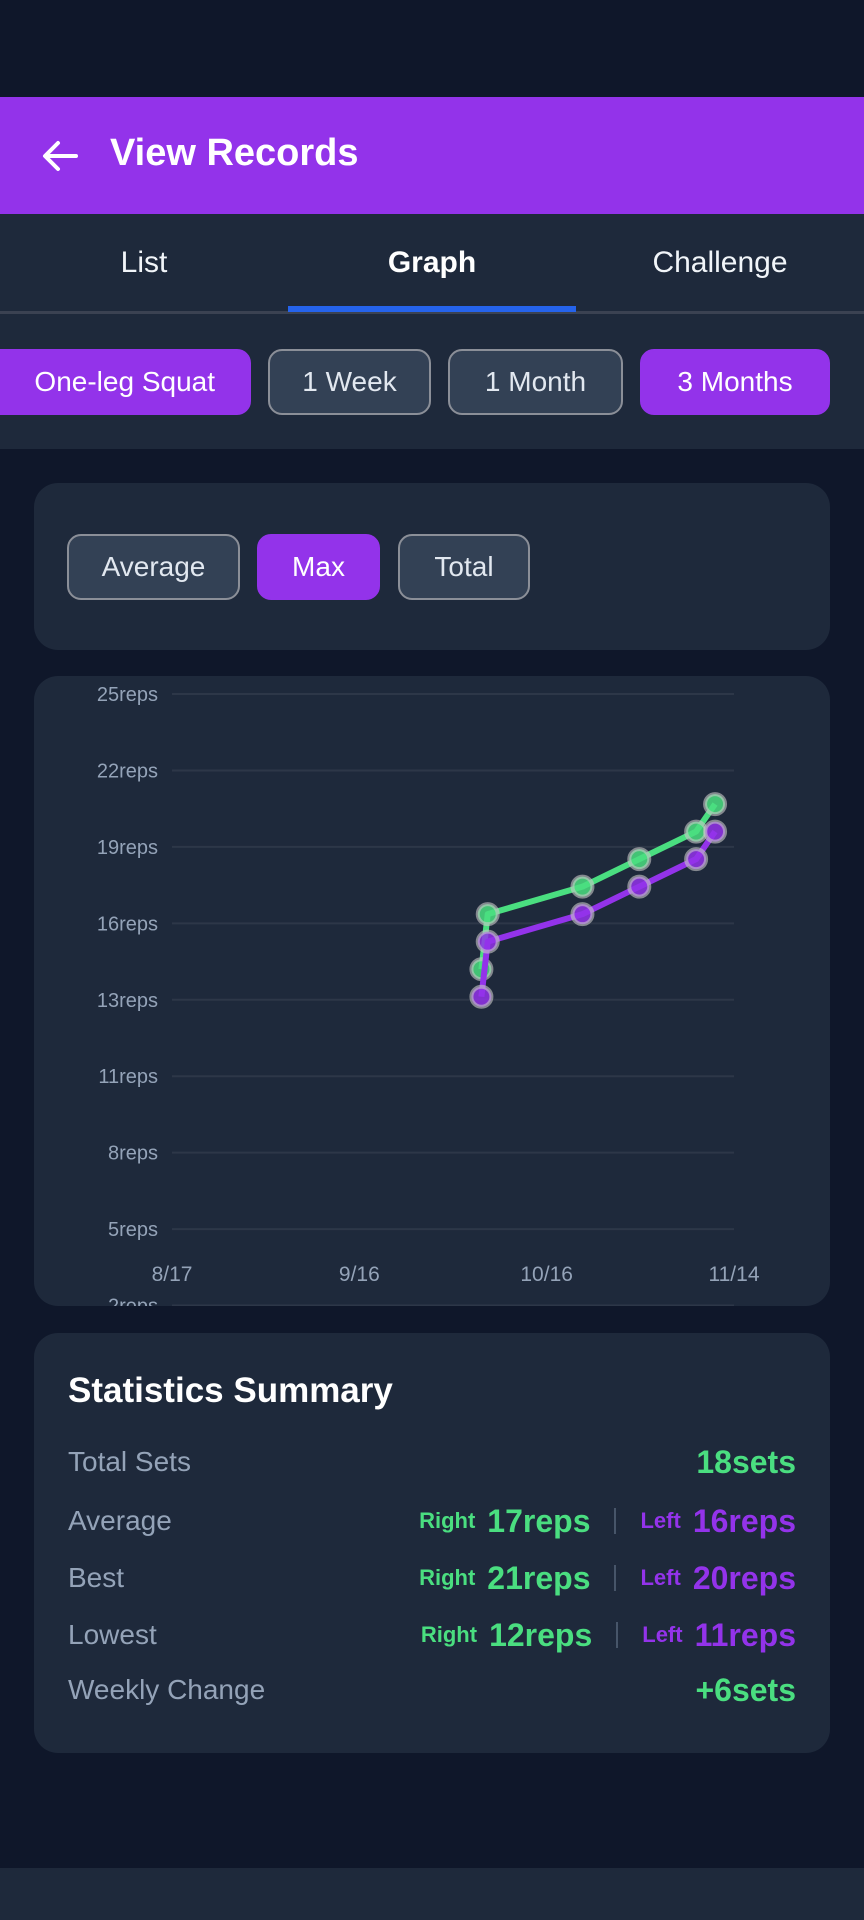 The height and width of the screenshot is (1920, 864). What do you see at coordinates (539, 1520) in the screenshot?
I see `right-value: 17reps` at bounding box center [539, 1520].